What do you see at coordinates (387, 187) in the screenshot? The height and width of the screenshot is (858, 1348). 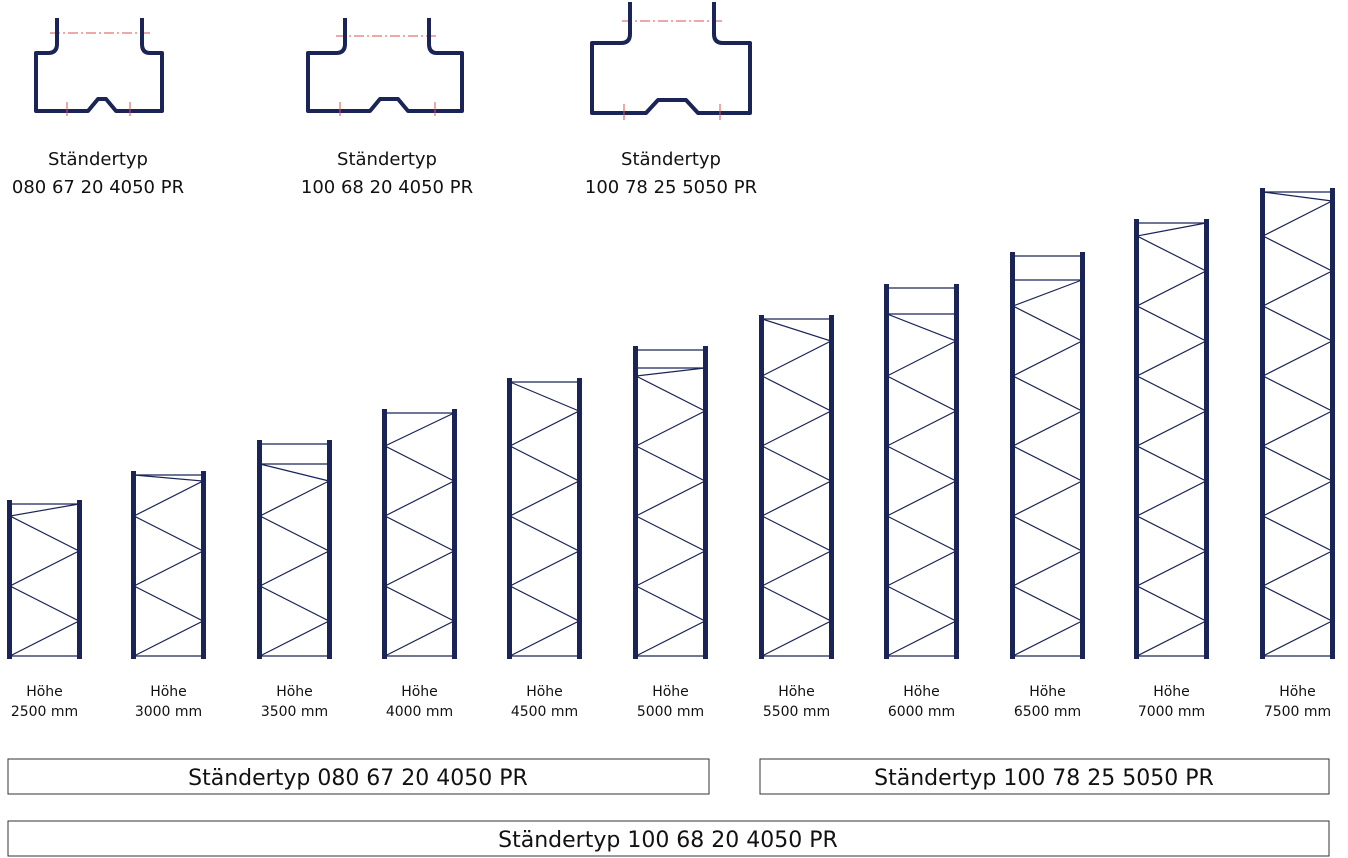 I see `profile-label-code: 100 68 20 4050 PR` at bounding box center [387, 187].